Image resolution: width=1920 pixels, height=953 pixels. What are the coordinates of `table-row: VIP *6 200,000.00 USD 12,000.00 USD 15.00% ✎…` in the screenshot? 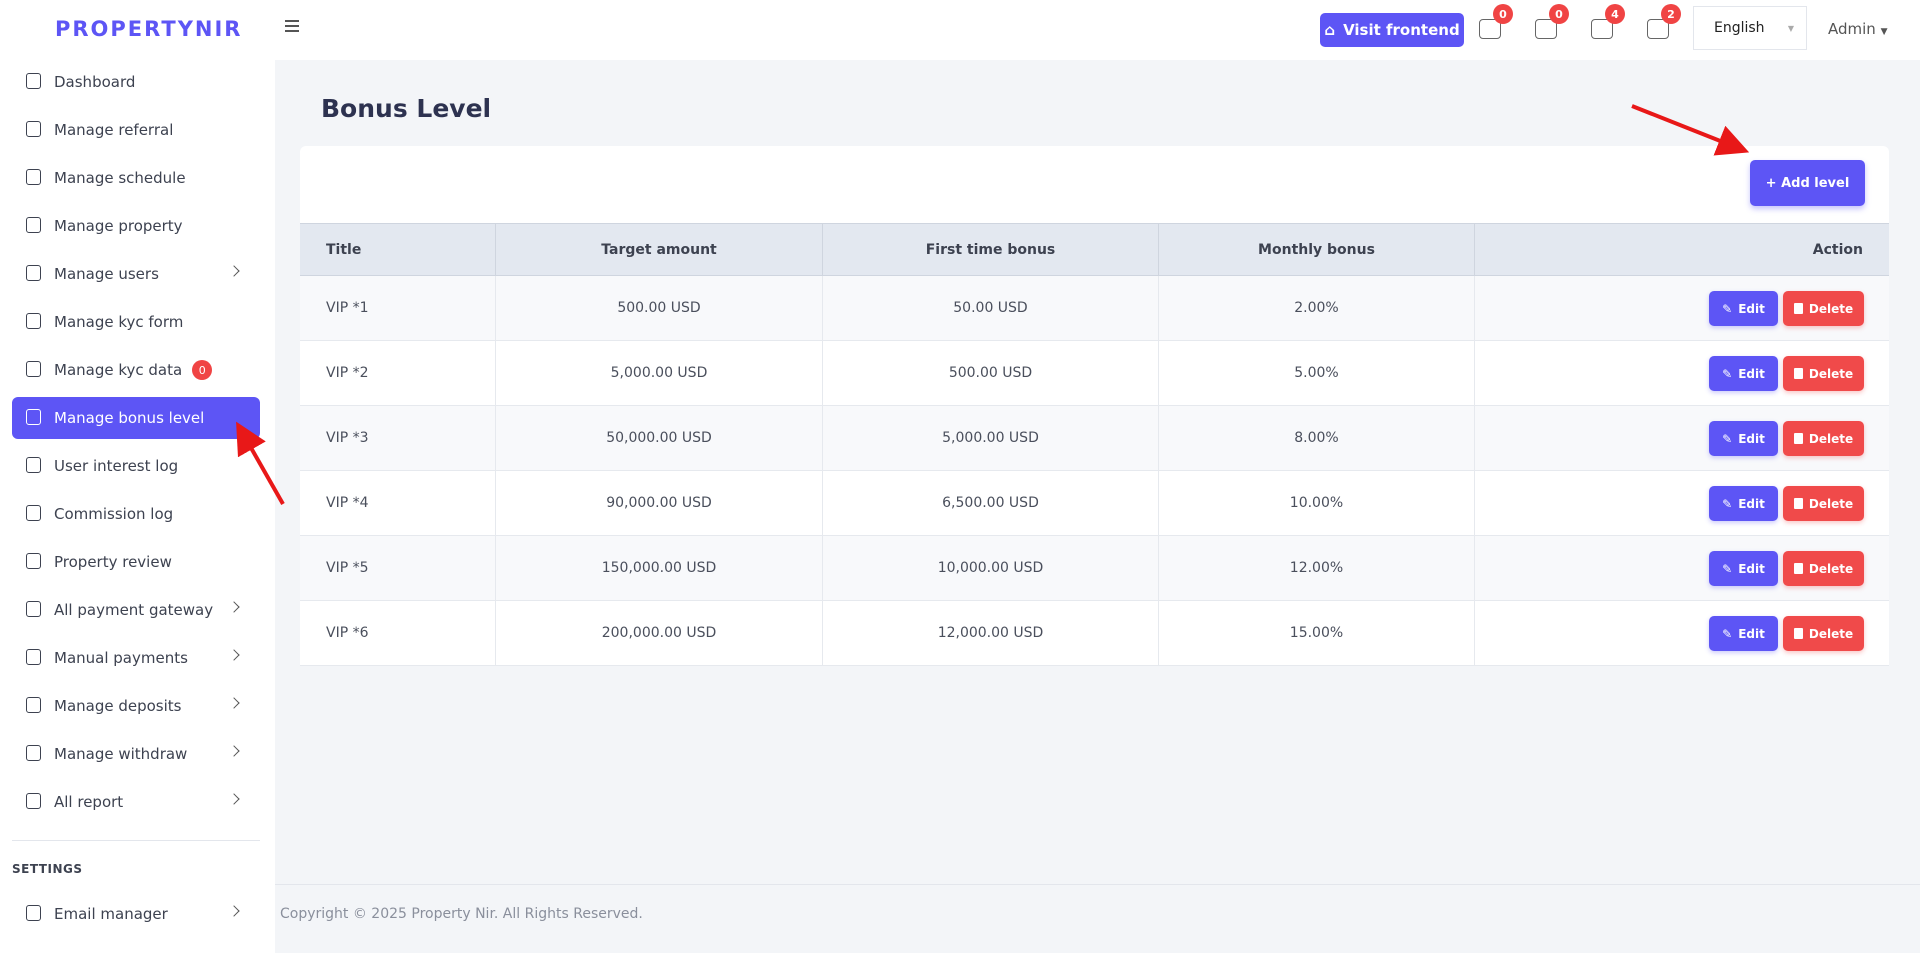 It's located at (1094, 633).